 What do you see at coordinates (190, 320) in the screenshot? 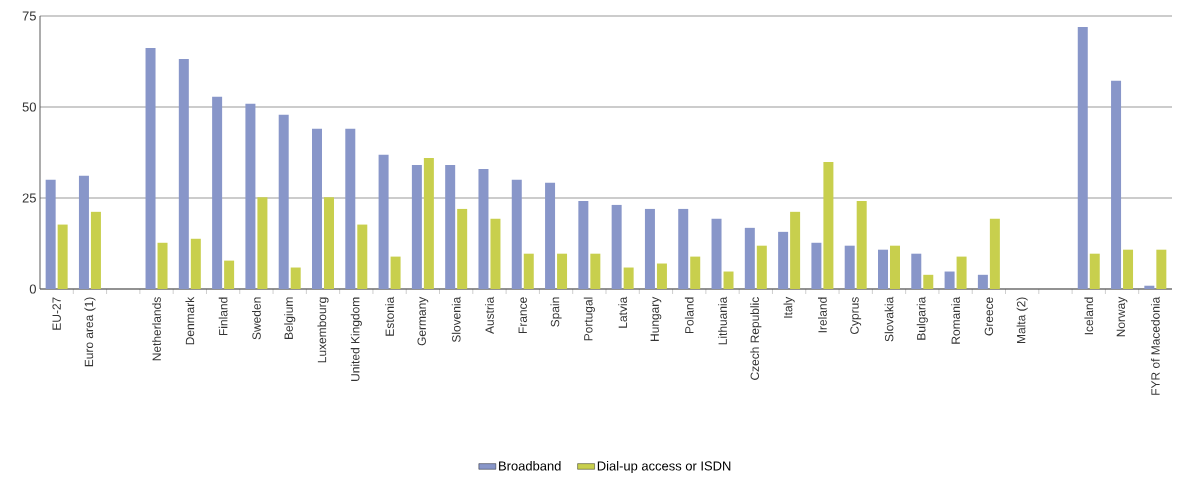
I see `x-tick-label: Denmark` at bounding box center [190, 320].